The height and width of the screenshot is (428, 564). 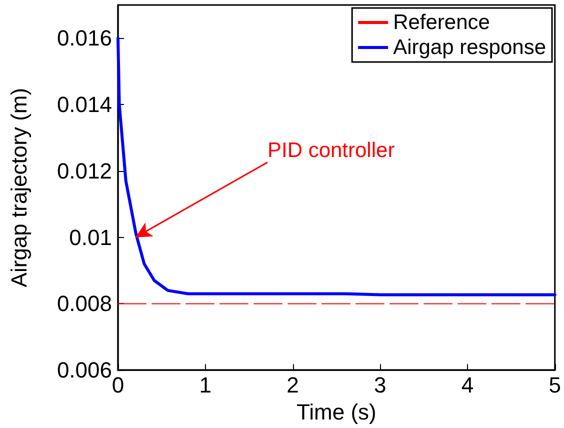 I want to click on x-tick-label: 0, so click(x=118, y=385).